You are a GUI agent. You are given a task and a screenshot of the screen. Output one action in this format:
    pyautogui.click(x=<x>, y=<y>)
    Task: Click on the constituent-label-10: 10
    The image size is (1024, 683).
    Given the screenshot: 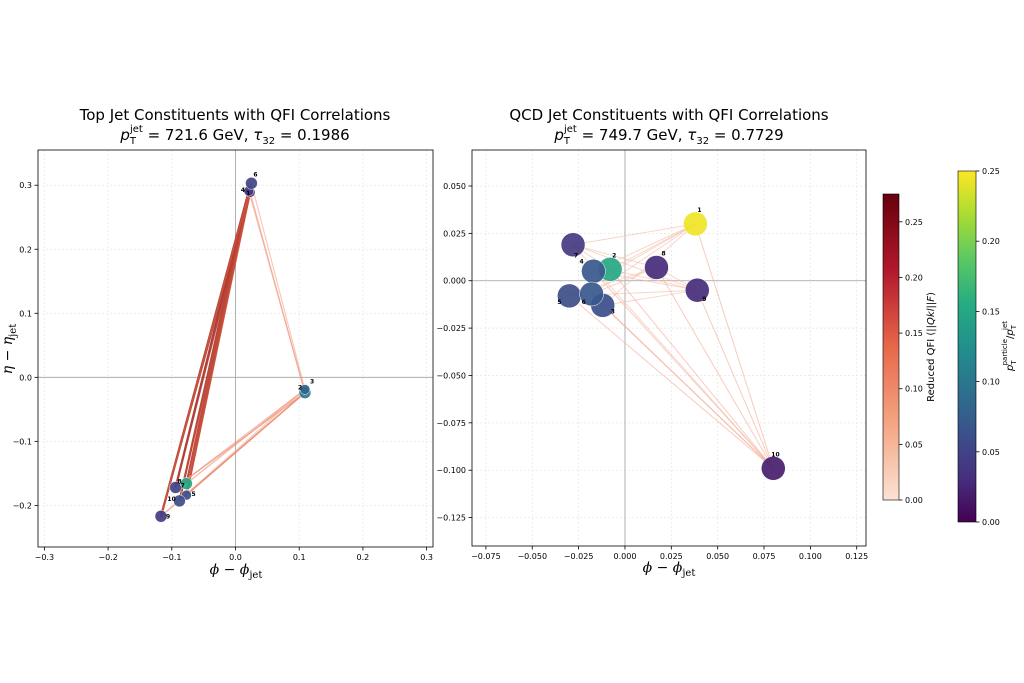 What is the action you would take?
    pyautogui.click(x=775, y=454)
    